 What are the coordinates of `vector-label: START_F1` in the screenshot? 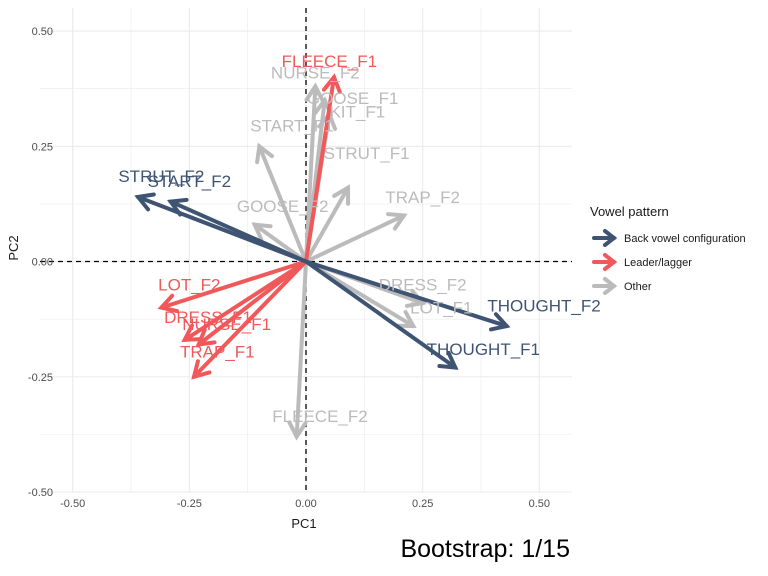 It's located at (291, 126).